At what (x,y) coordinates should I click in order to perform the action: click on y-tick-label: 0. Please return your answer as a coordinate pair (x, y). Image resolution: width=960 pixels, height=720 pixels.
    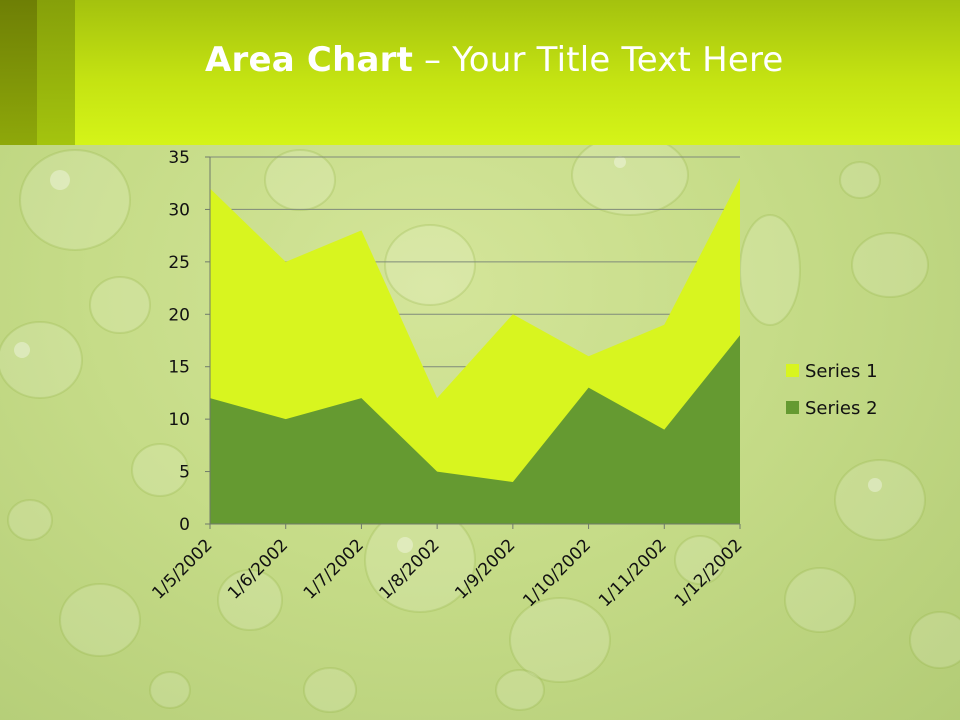
    Looking at the image, I should click on (184, 525).